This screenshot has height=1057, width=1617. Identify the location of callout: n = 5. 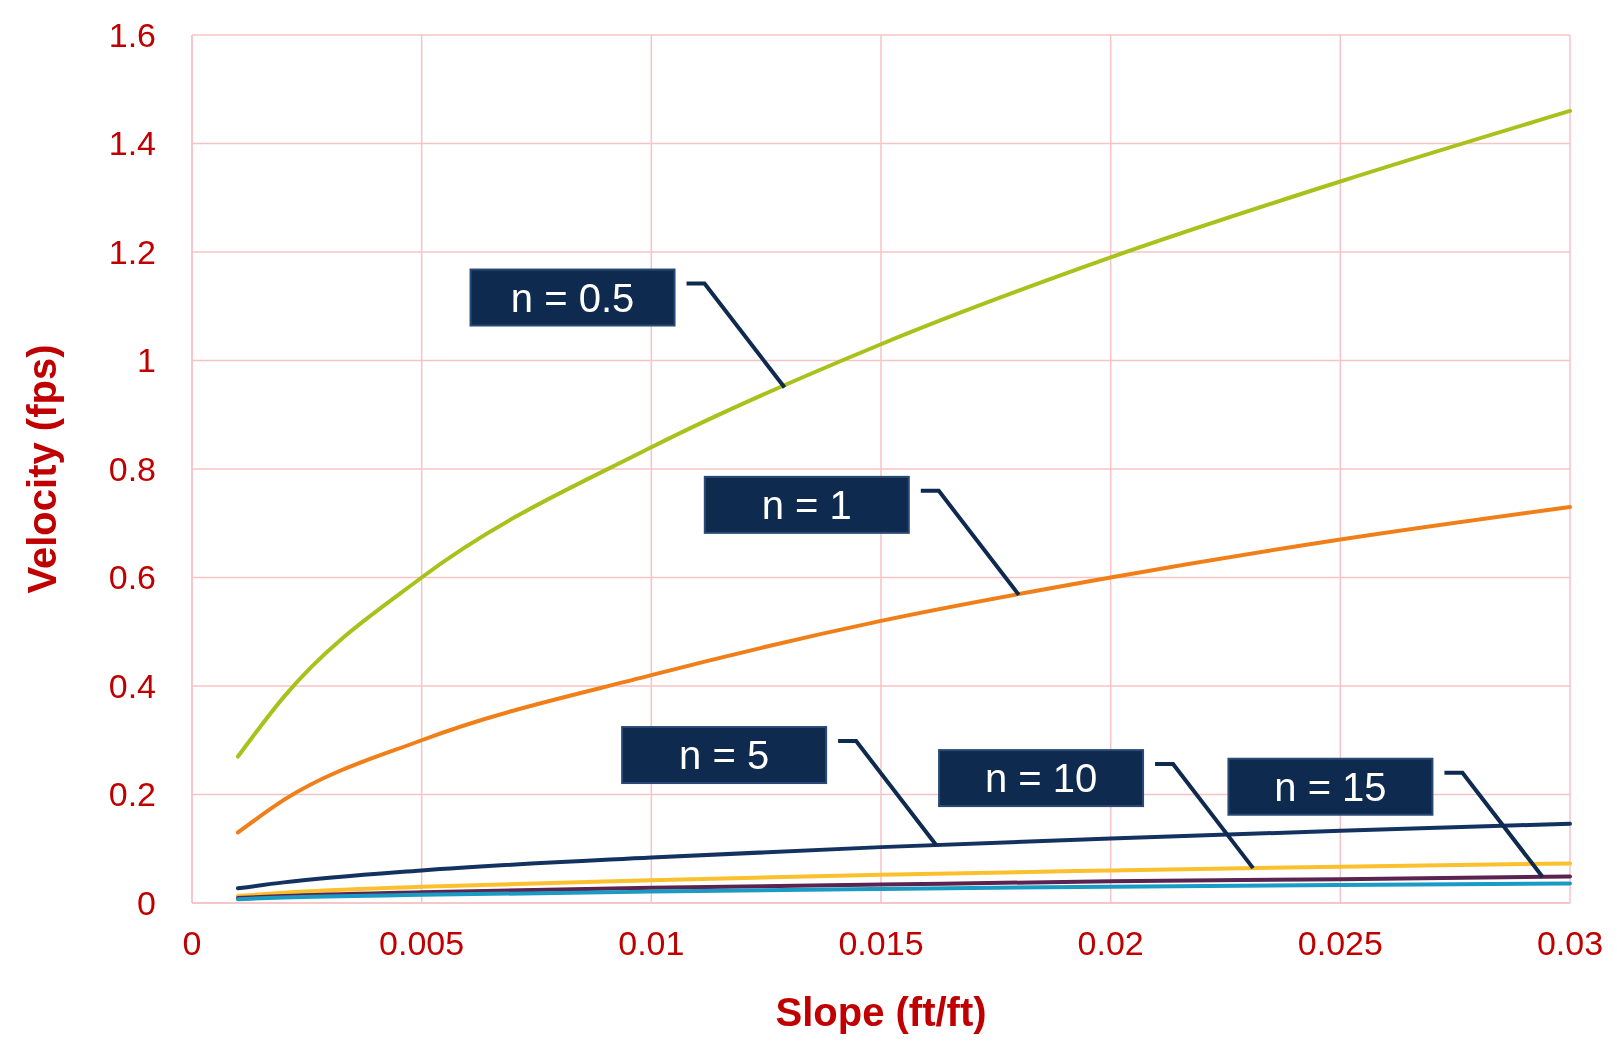
(779, 786).